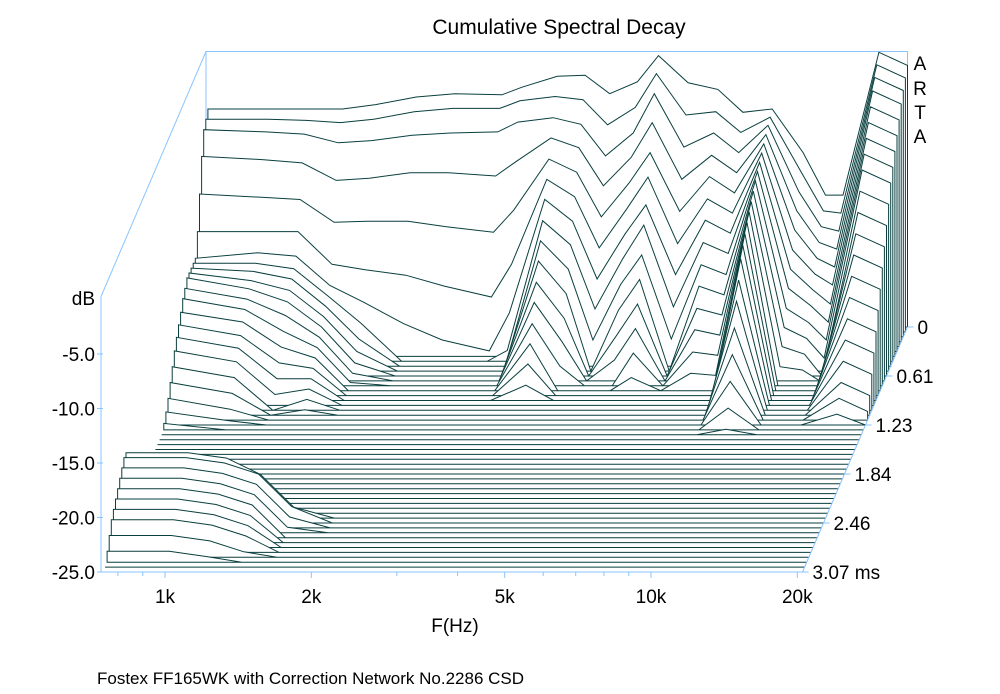  Describe the element at coordinates (923, 328) in the screenshot. I see `time-tick-label: 0` at that location.